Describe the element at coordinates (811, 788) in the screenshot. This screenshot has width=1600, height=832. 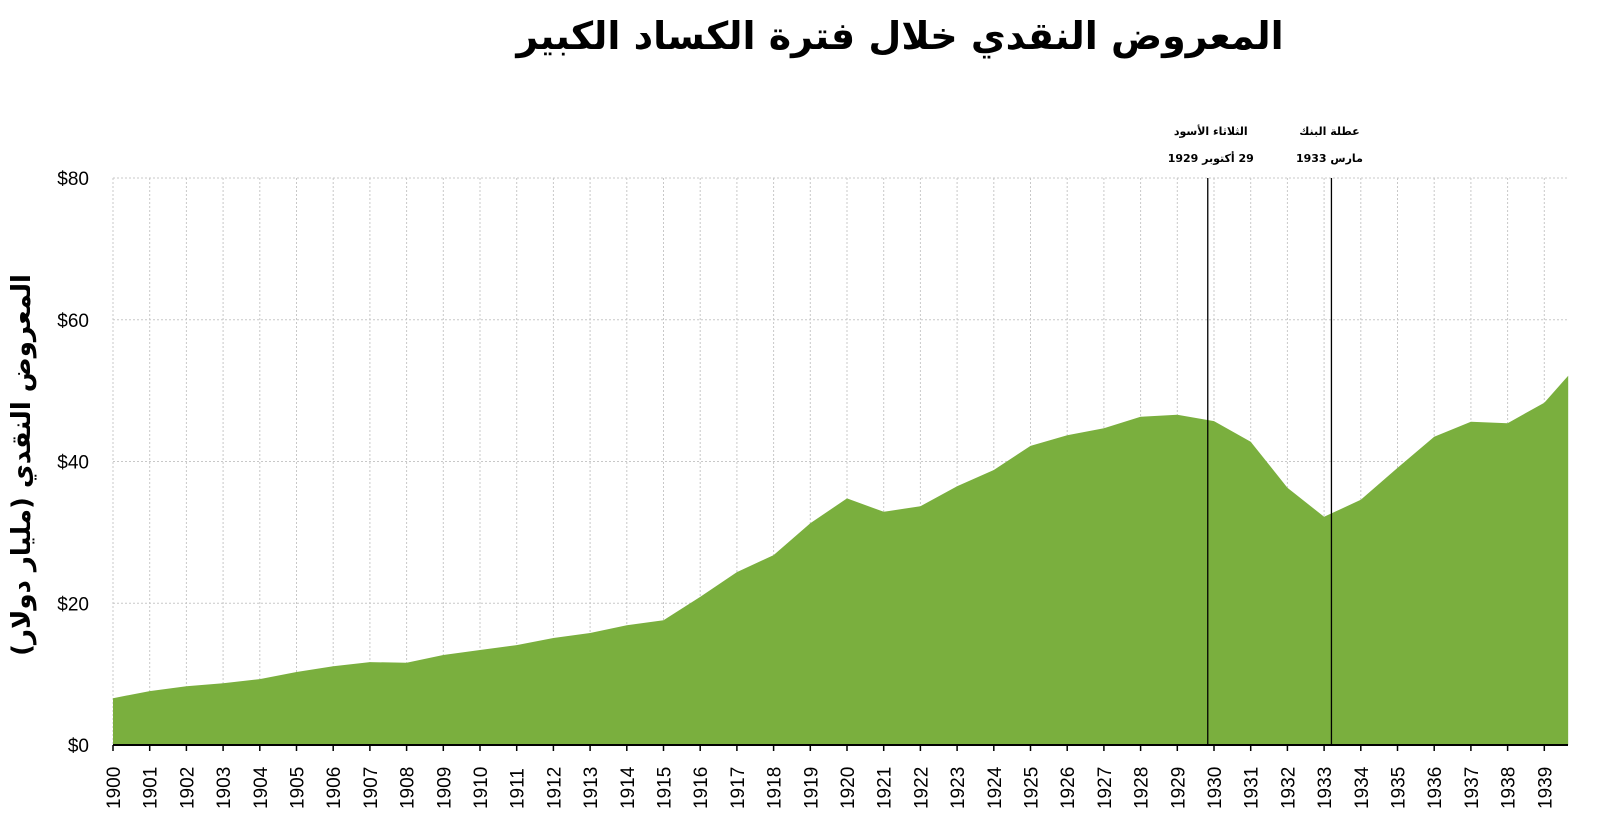
I see `x-tick-label: 1919` at that location.